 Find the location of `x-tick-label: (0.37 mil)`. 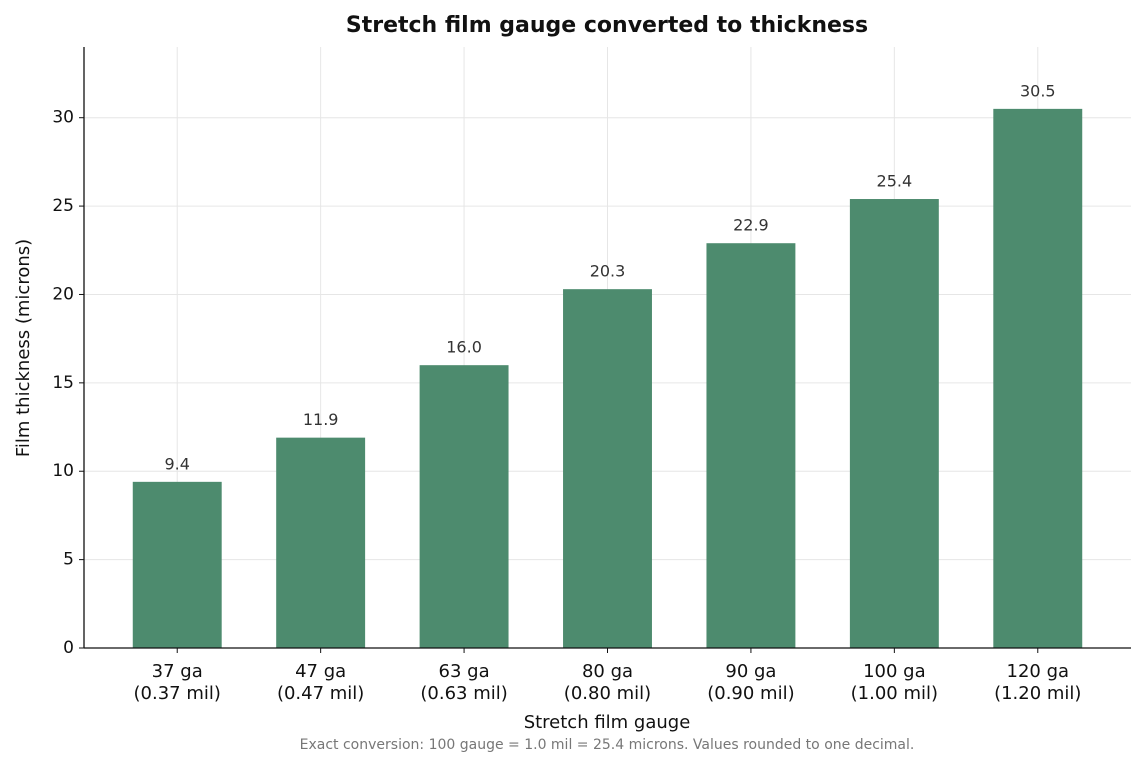

x-tick-label: (0.37 mil) is located at coordinates (177, 693).